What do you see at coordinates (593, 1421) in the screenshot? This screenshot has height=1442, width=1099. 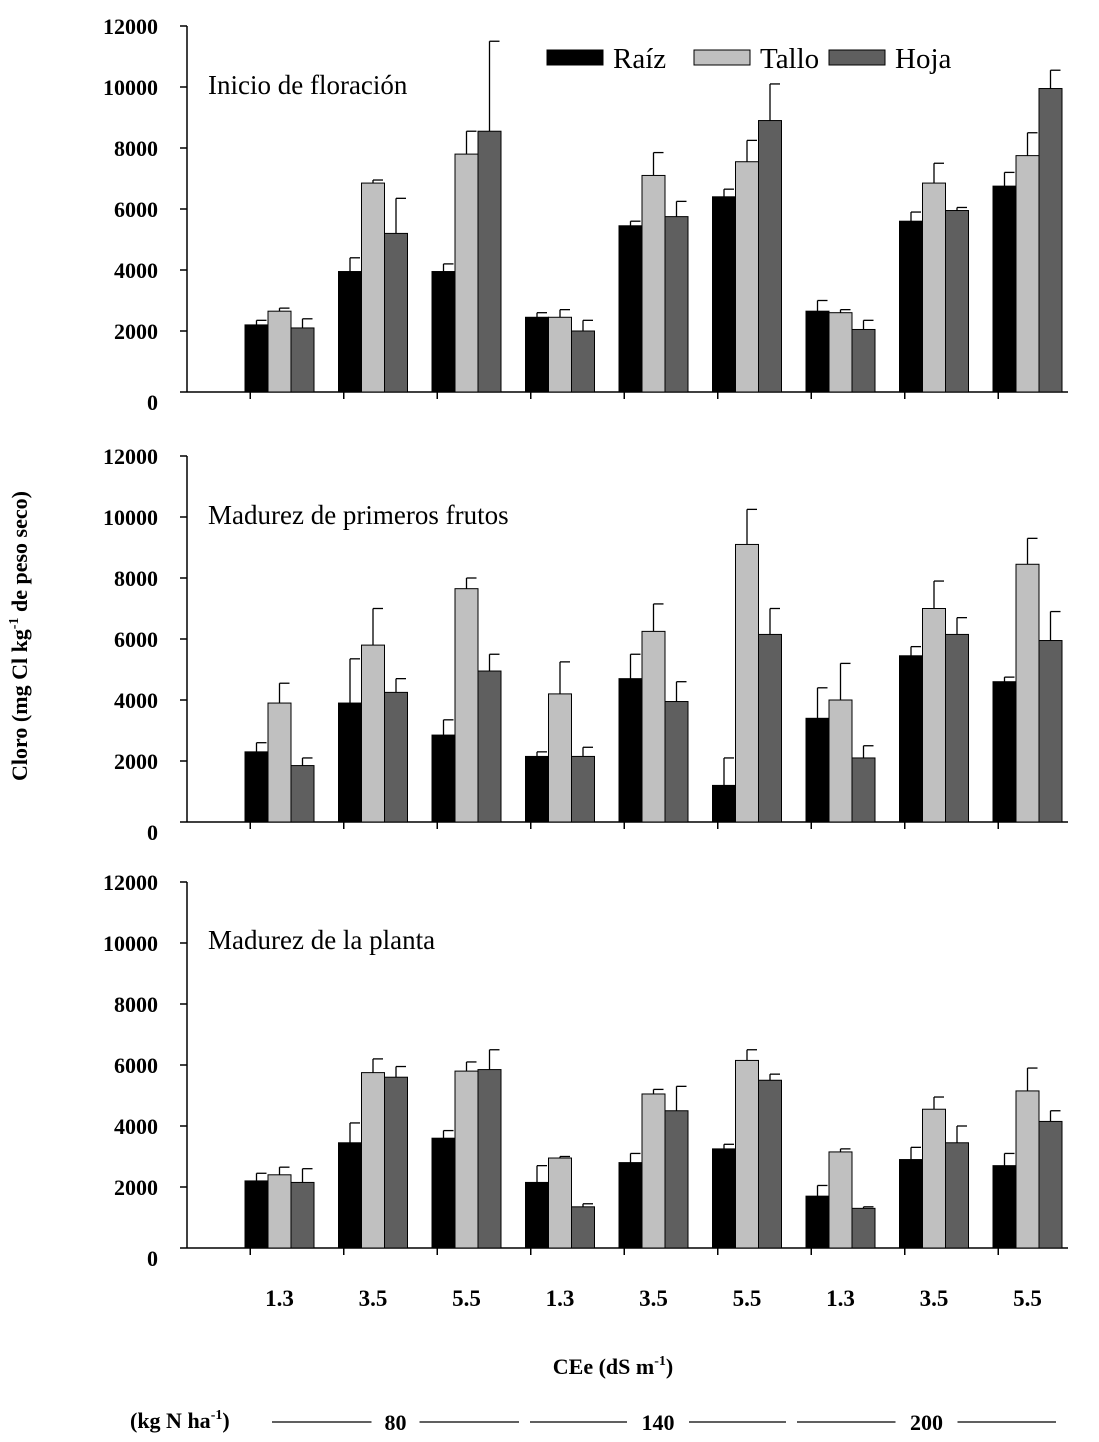 I see `nitrogen-rate-row: (kg N ha-1) 80 140 200` at bounding box center [593, 1421].